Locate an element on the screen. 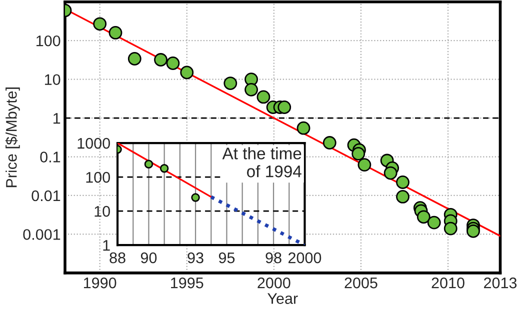 The width and height of the screenshot is (520, 313). y-tick-label: 1000 is located at coordinates (94, 143).